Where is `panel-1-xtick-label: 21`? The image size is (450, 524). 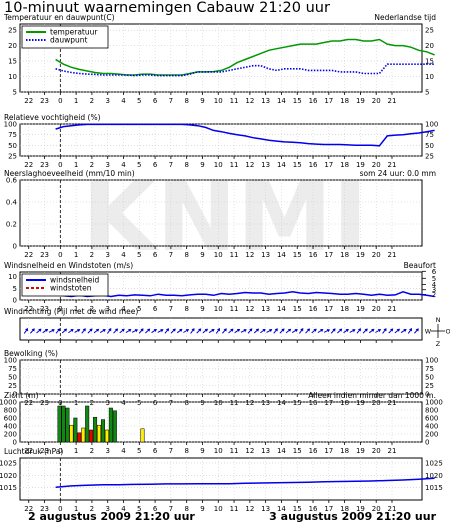
panel-1-xtick-label: 21 is located at coordinates (392, 101).